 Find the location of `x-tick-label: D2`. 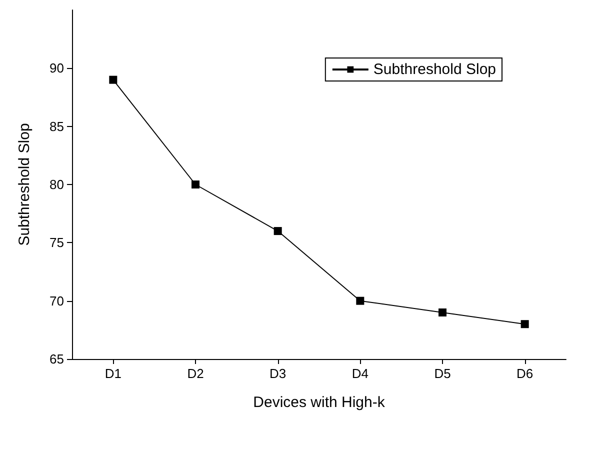

x-tick-label: D2 is located at coordinates (195, 373).